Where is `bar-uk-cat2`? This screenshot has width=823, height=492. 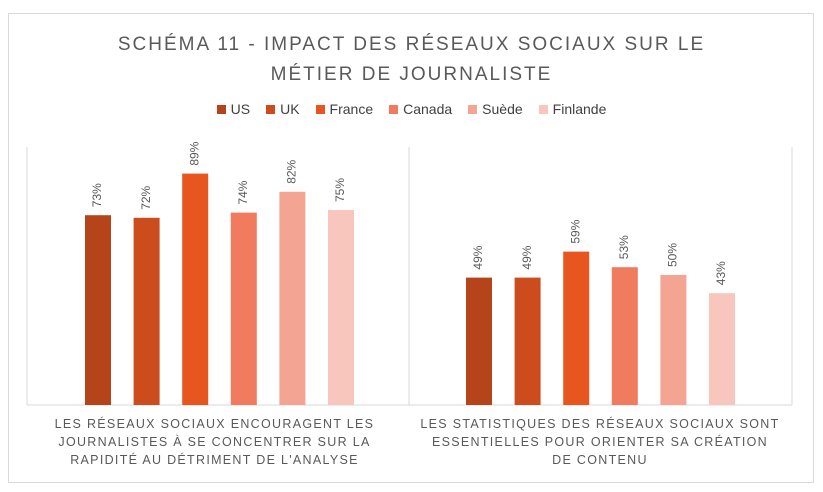 bar-uk-cat2 is located at coordinates (527, 341).